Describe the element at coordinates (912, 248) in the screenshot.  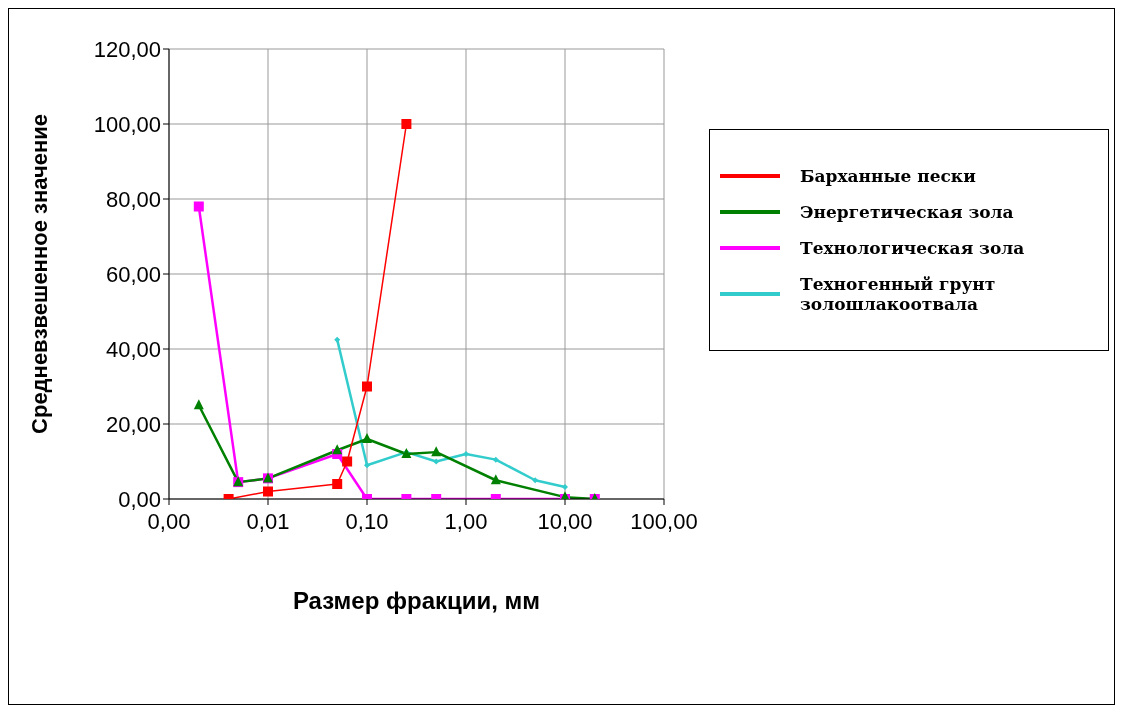
I see `legend-label: Технологическая зола` at that location.